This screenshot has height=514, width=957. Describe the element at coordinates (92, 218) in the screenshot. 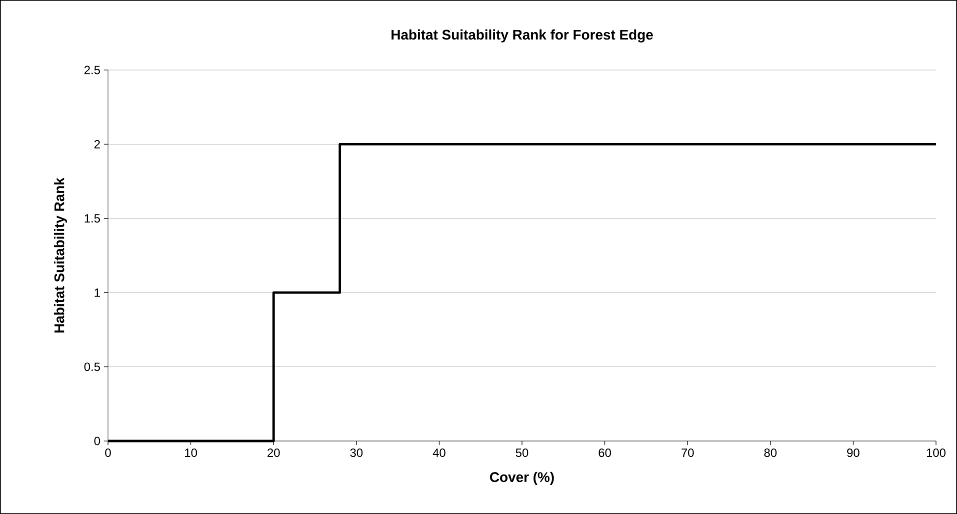

I see `y-tick-label: 1.5` at that location.